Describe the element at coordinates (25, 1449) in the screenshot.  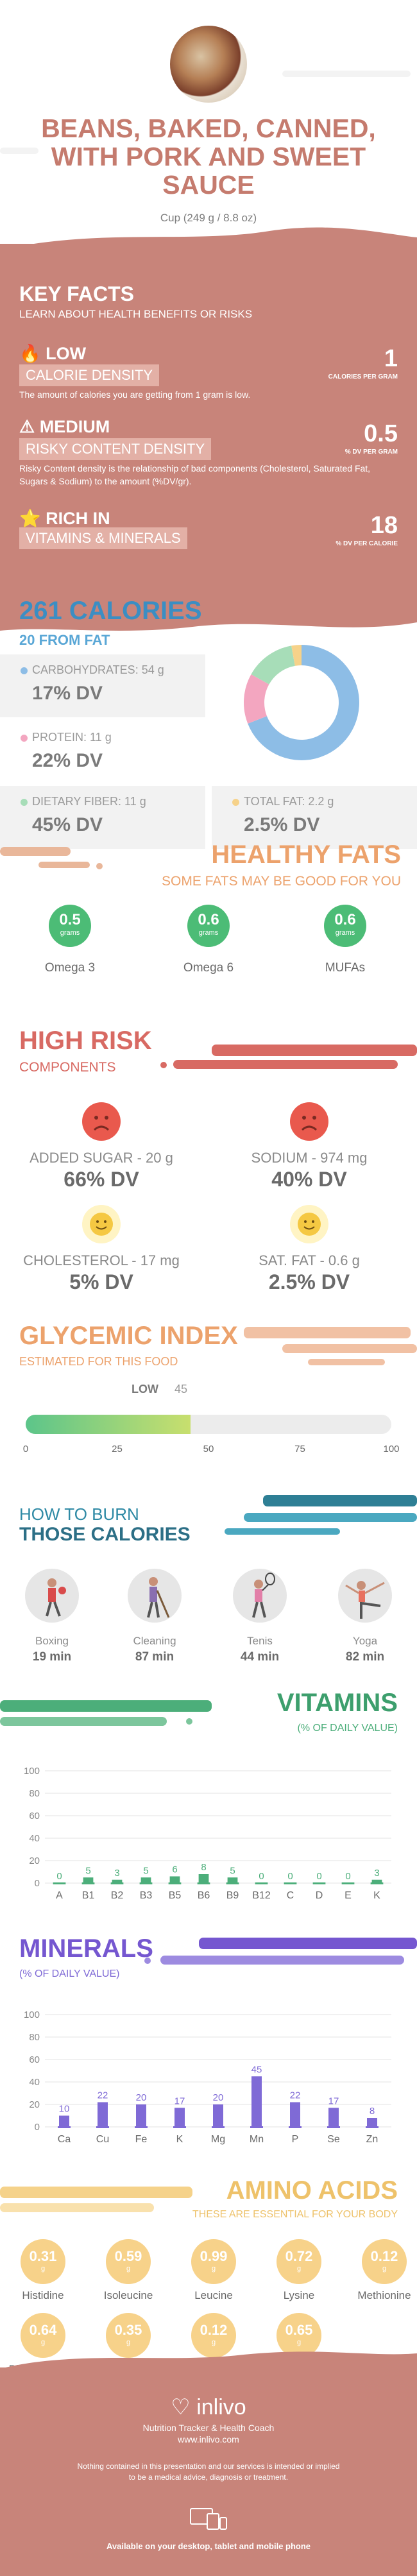
I see `glycemic-tick: 0` at that location.